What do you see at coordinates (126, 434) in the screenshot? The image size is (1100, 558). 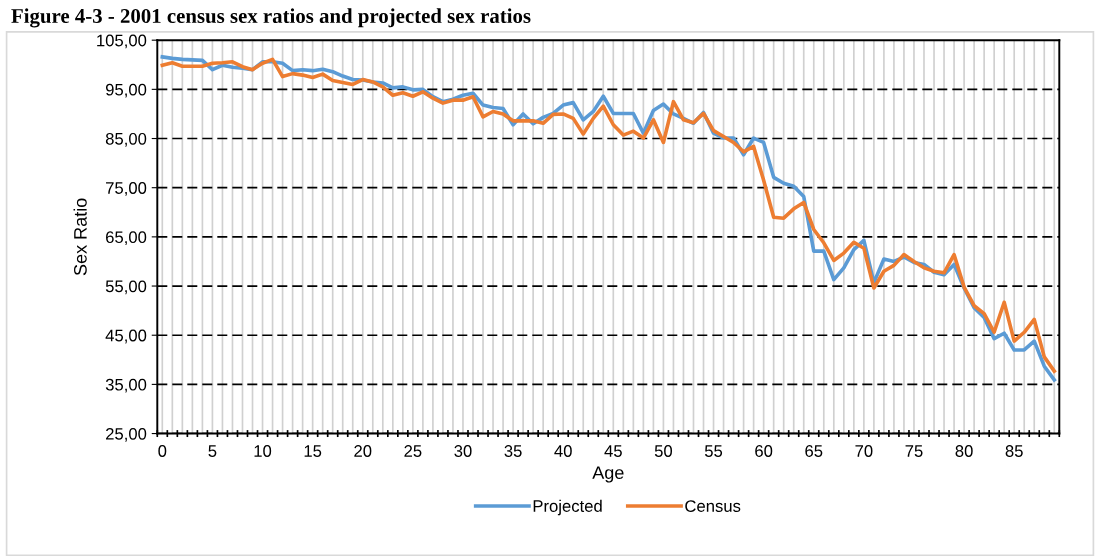 I see `y-tick-label: 25,00` at bounding box center [126, 434].